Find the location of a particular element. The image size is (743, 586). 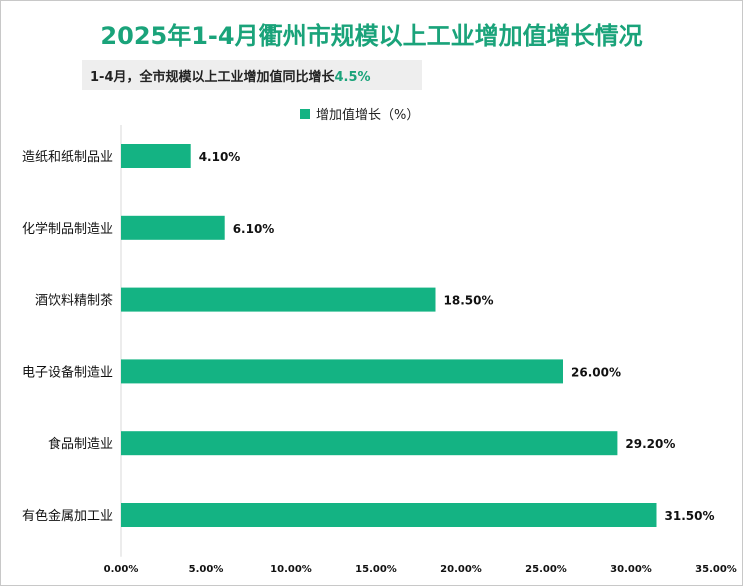

subtitle-text: 1-4月，全市规模以上工业增加值同比增长 is located at coordinates (212, 77).